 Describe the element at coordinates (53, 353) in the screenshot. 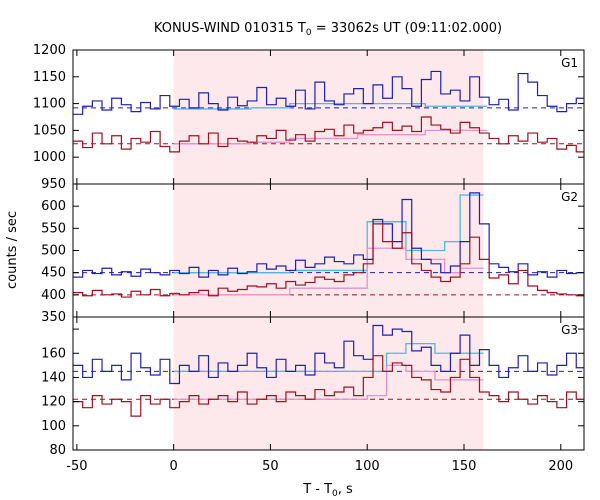

I see `y-tick-label: 160` at that location.